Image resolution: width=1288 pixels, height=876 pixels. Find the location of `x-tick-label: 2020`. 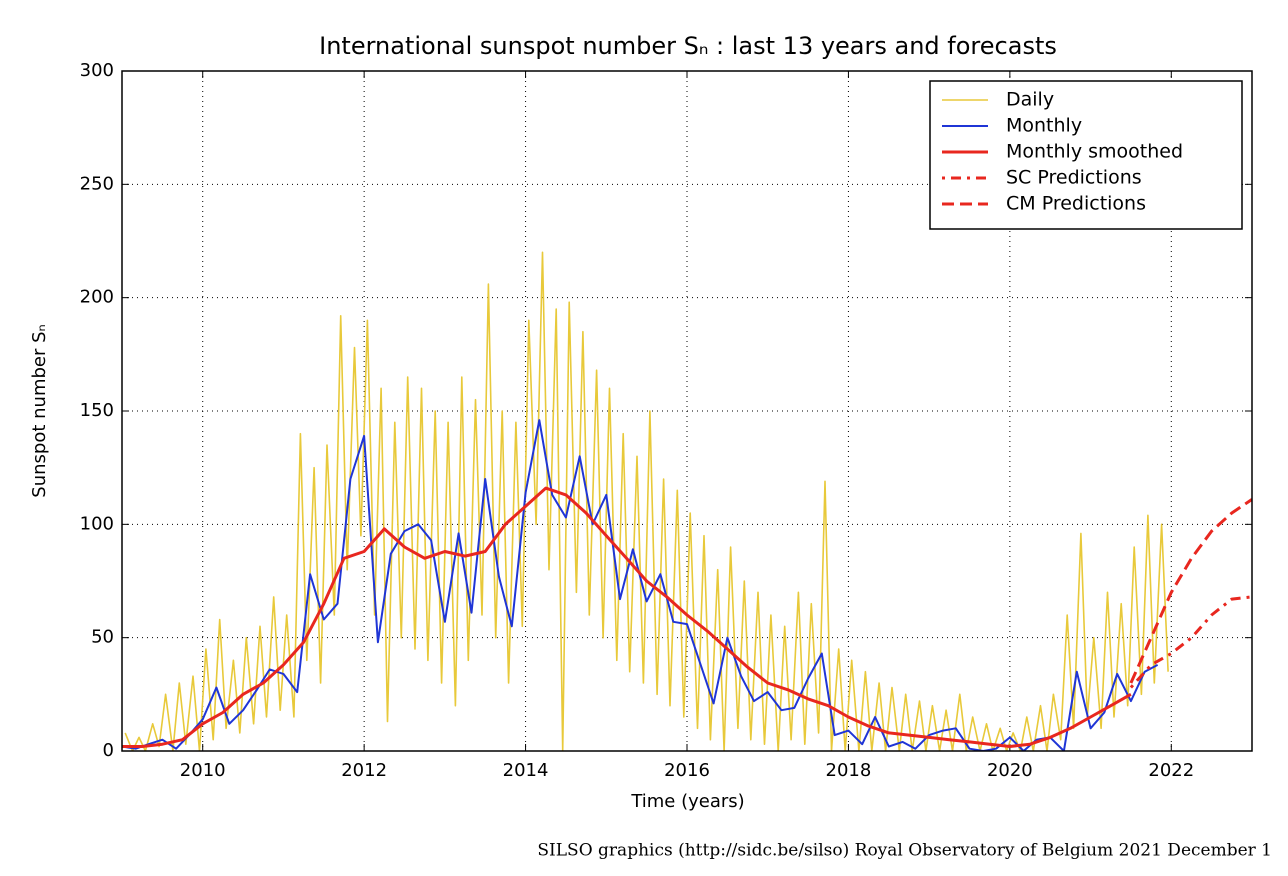

x-tick-label: 2020 is located at coordinates (1010, 770).